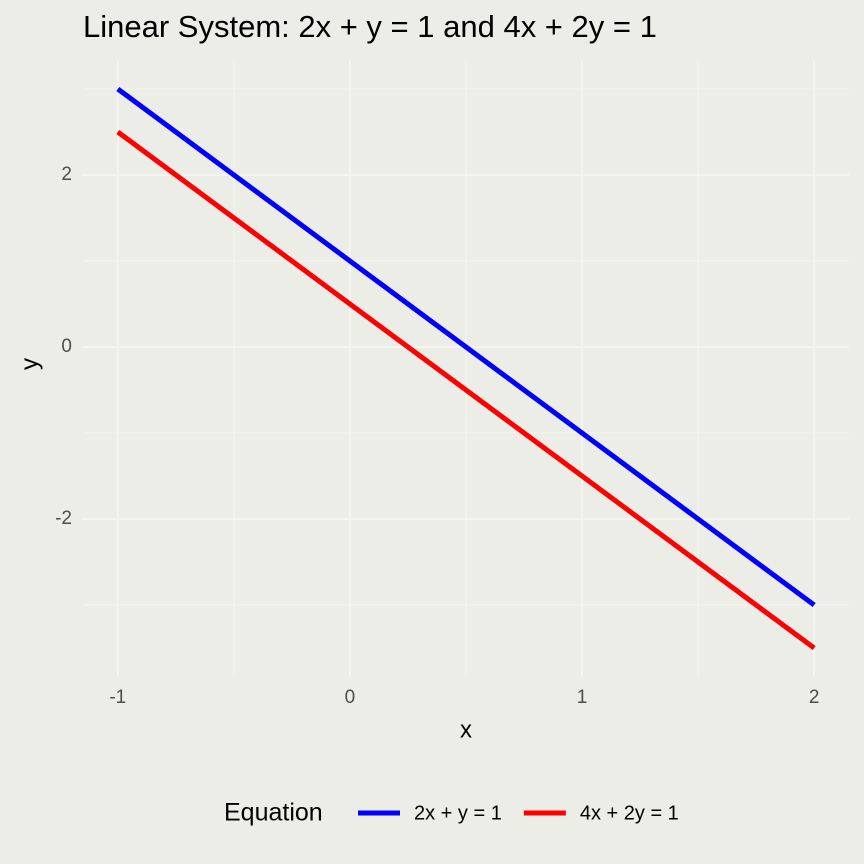  I want to click on y-axis-label: y, so click(29, 364).